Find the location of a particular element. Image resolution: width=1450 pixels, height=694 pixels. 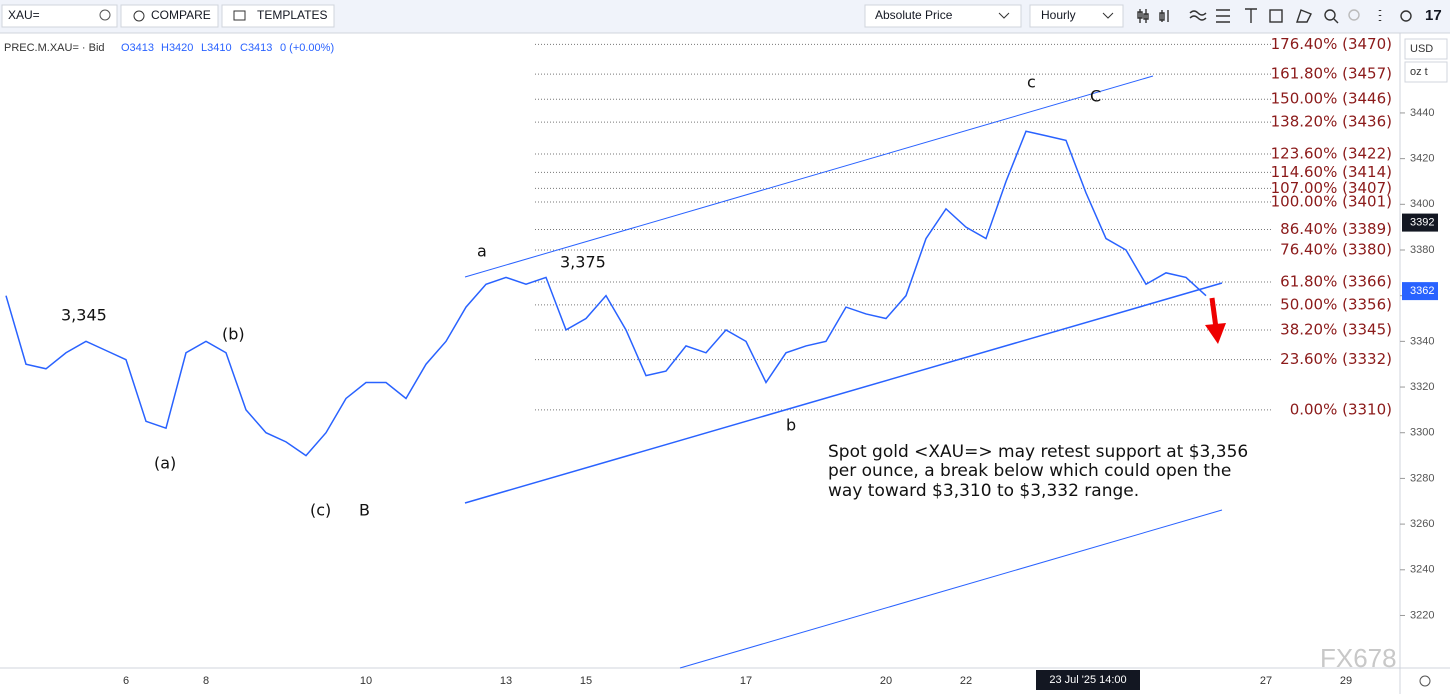

wave-label: c is located at coordinates (1031, 82).